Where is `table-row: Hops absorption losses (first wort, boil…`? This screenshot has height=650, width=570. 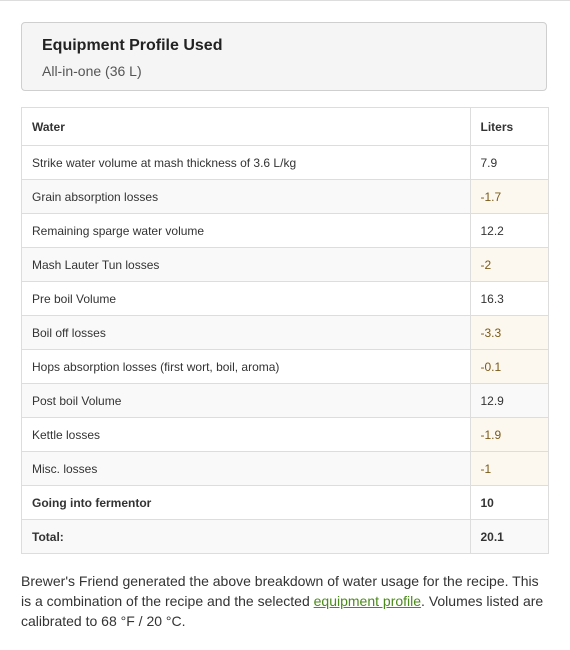
table-row: Hops absorption losses (first wort, boil… is located at coordinates (285, 366).